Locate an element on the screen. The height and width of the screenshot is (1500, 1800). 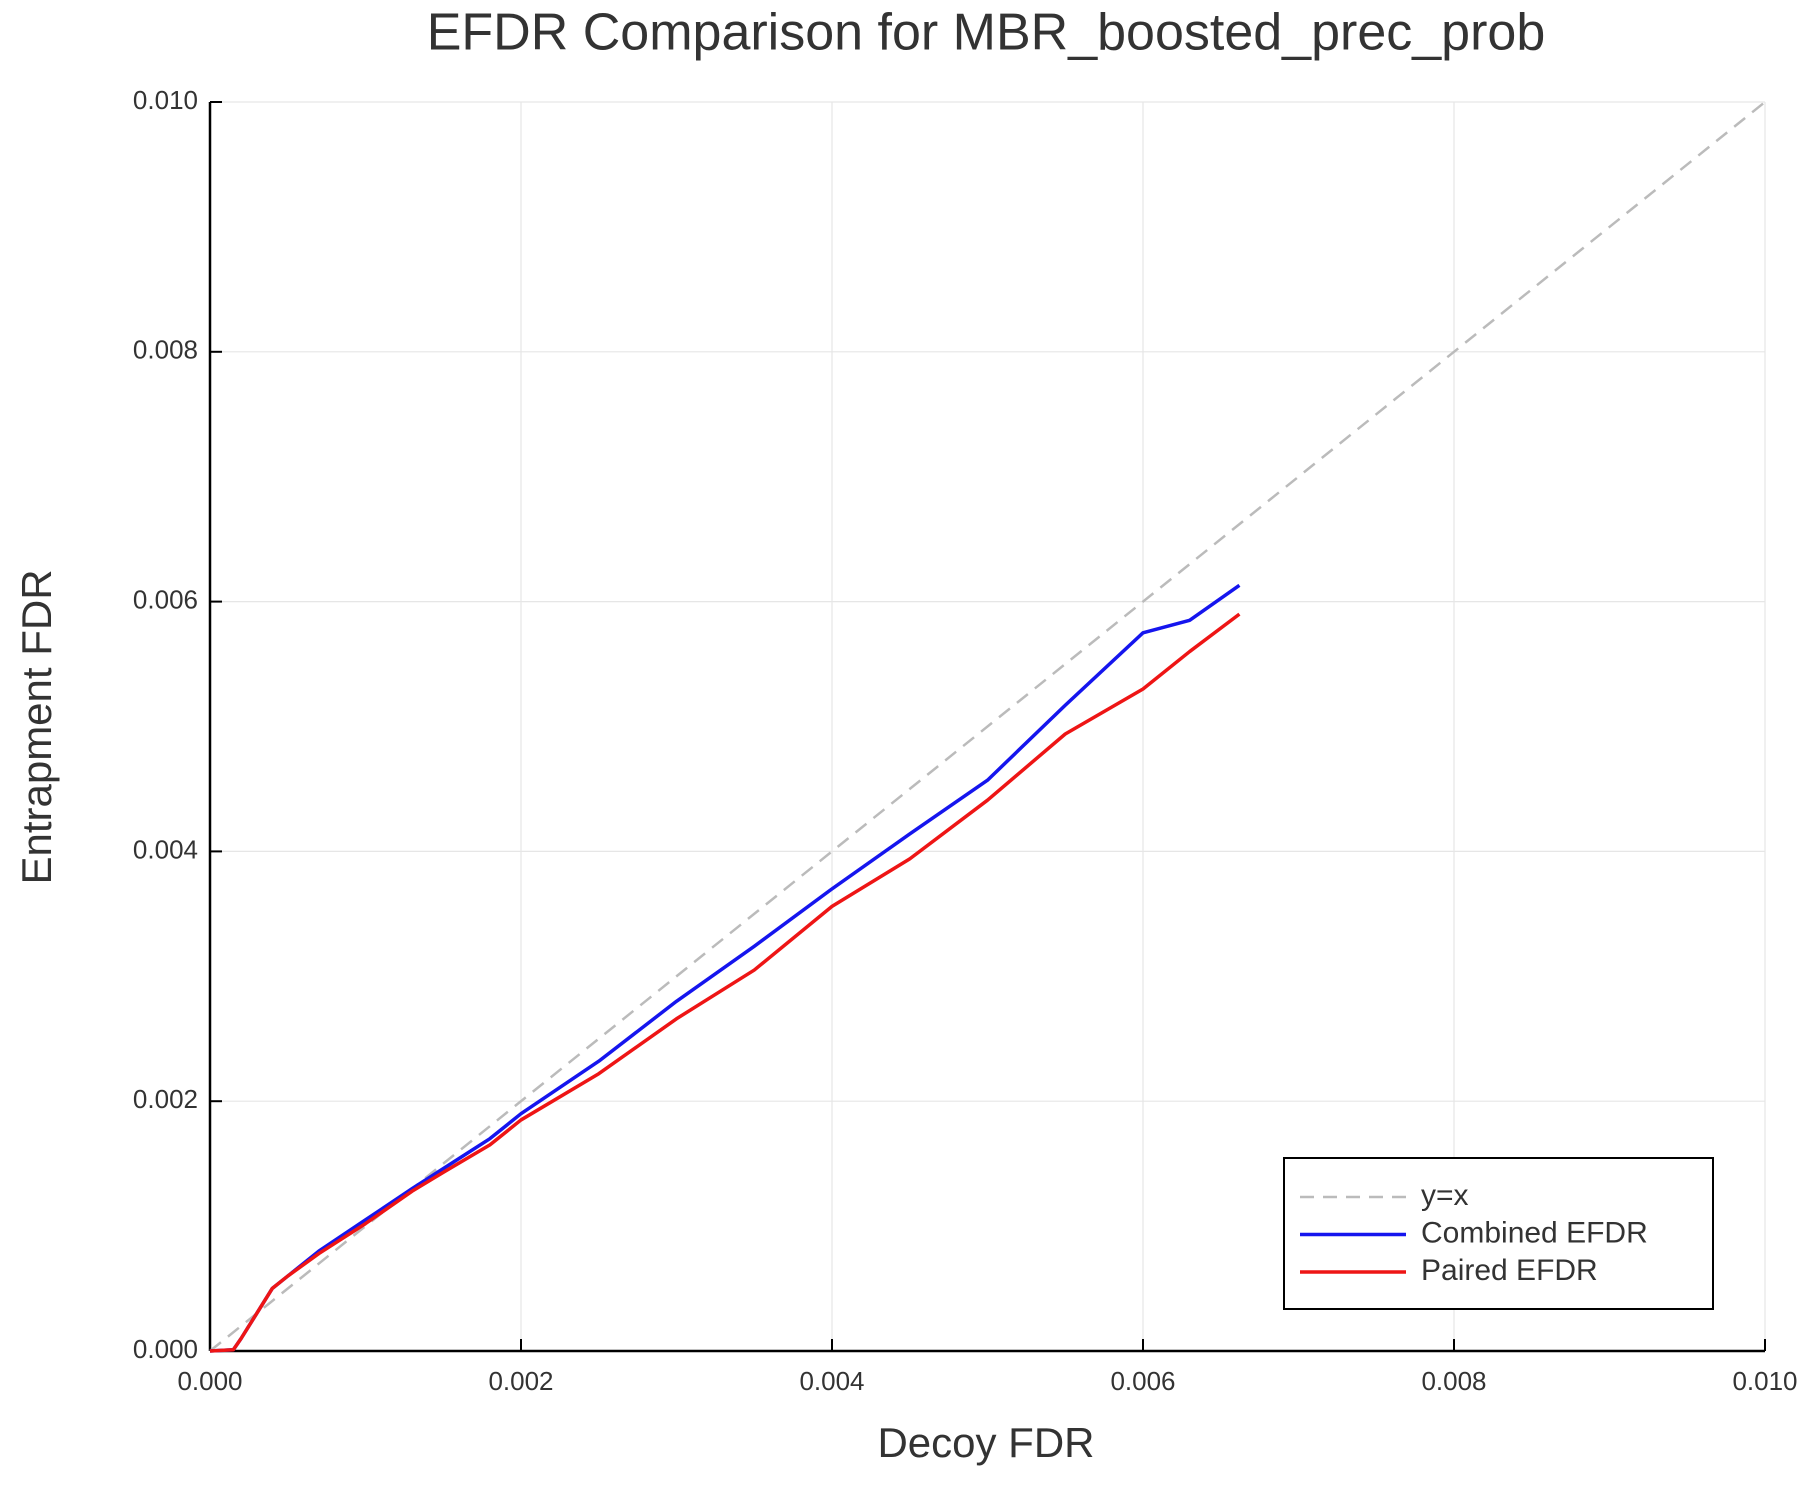
y-axis-label: Entrapment FDR is located at coordinates (36, 726).